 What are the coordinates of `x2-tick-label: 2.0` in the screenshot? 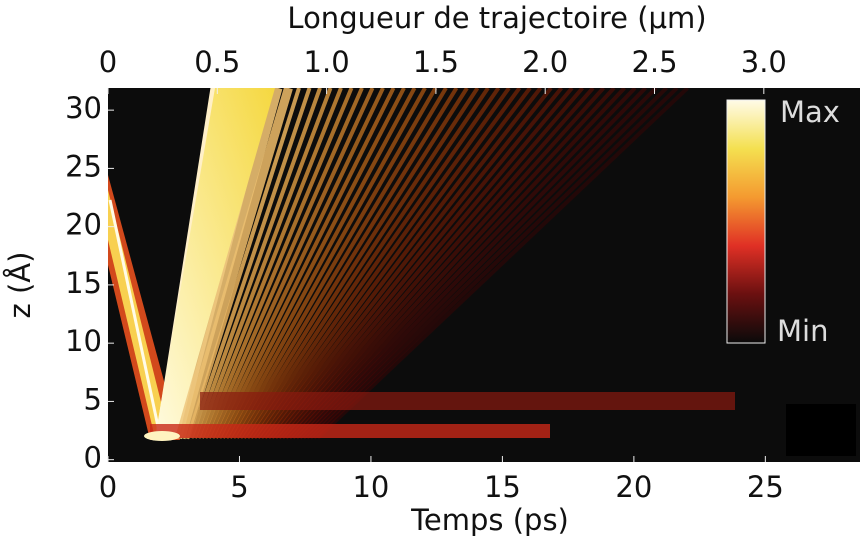 It's located at (545, 62).